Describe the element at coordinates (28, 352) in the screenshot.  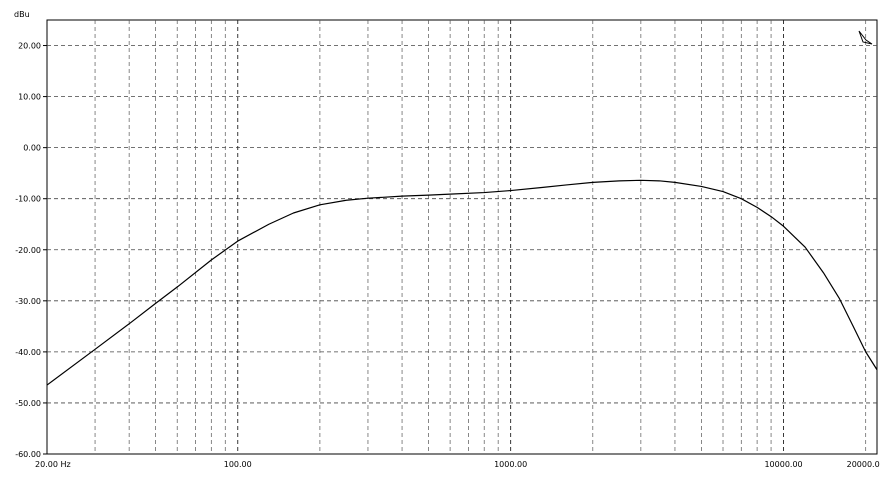
I see `y-tick-label: -40.00` at that location.